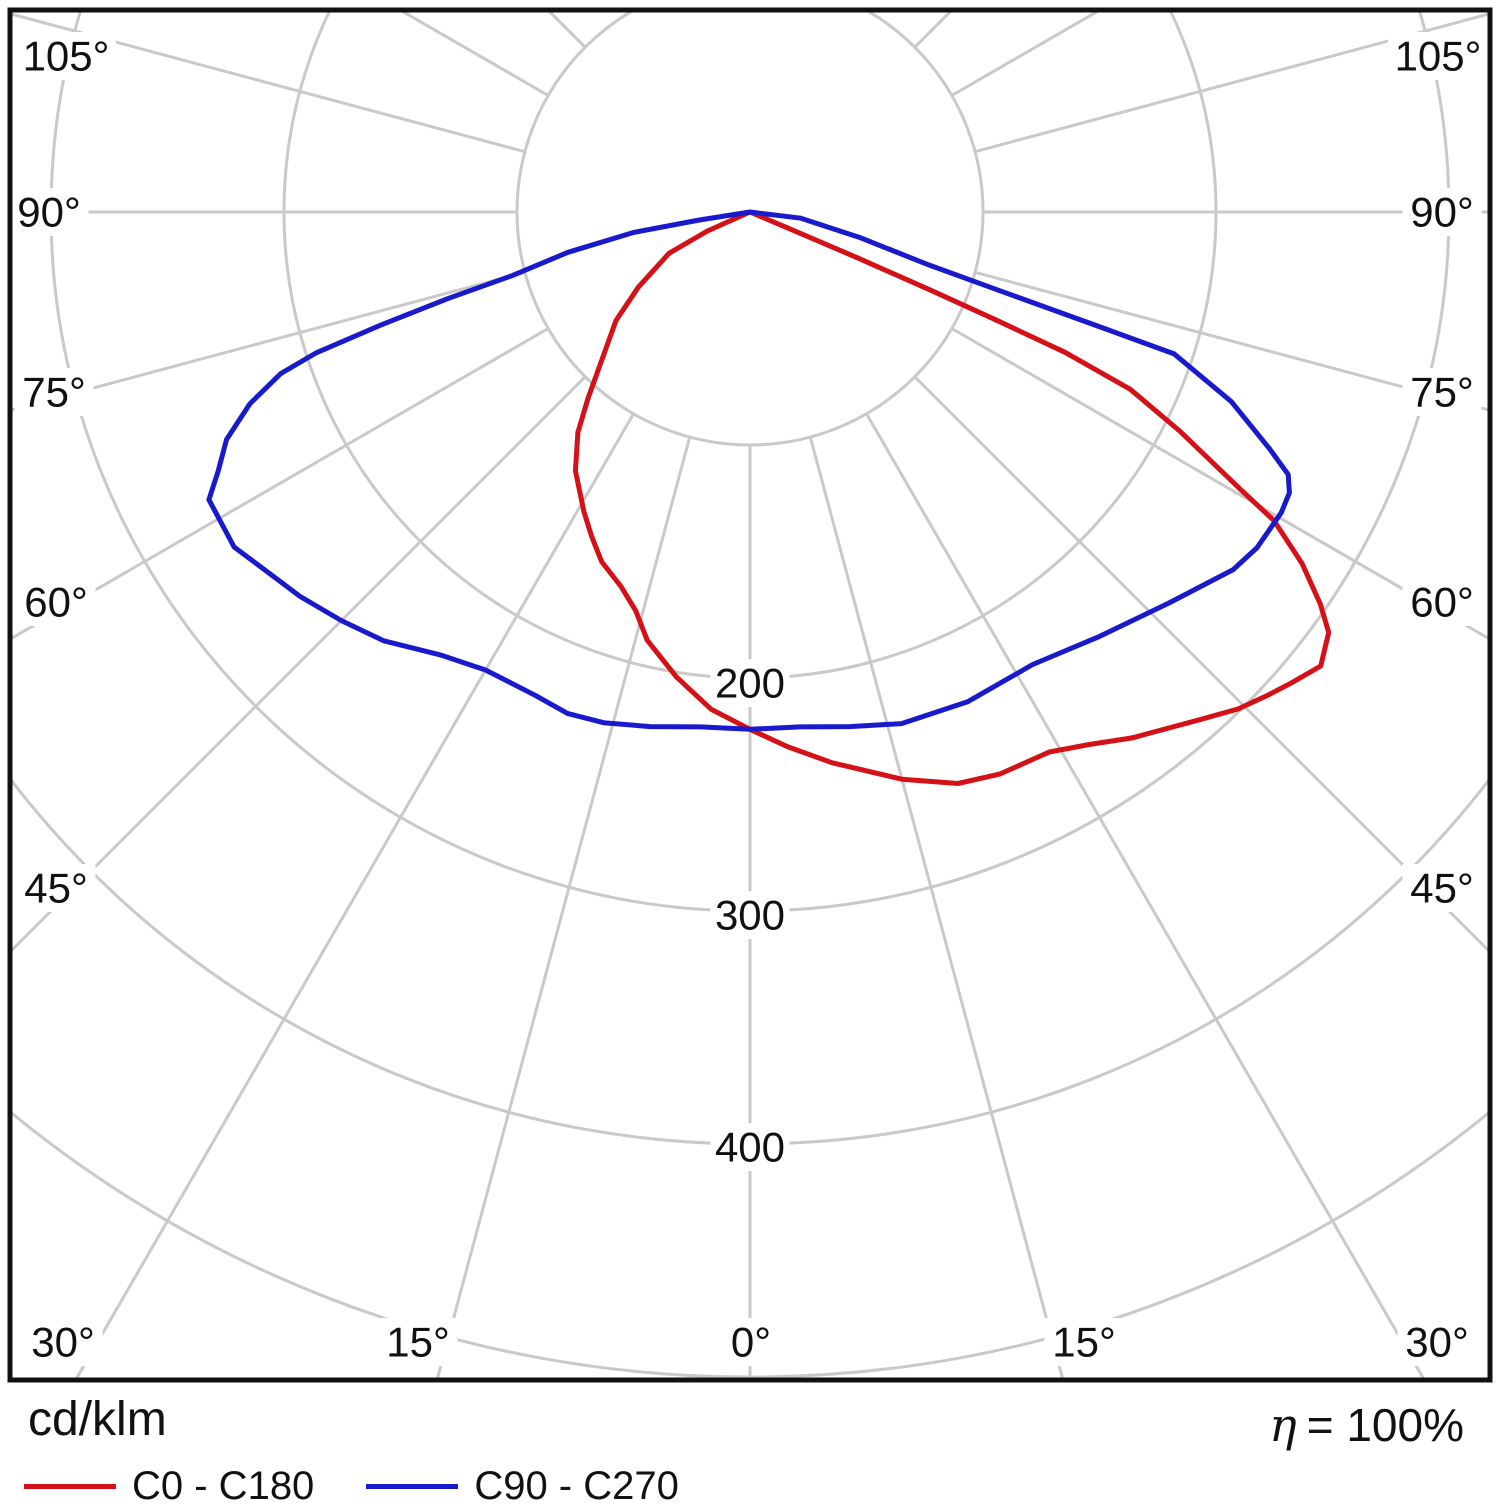 The width and height of the screenshot is (1500, 1509). What do you see at coordinates (412, 1486) in the screenshot?
I see `legend-swatch-c90-c270` at bounding box center [412, 1486].